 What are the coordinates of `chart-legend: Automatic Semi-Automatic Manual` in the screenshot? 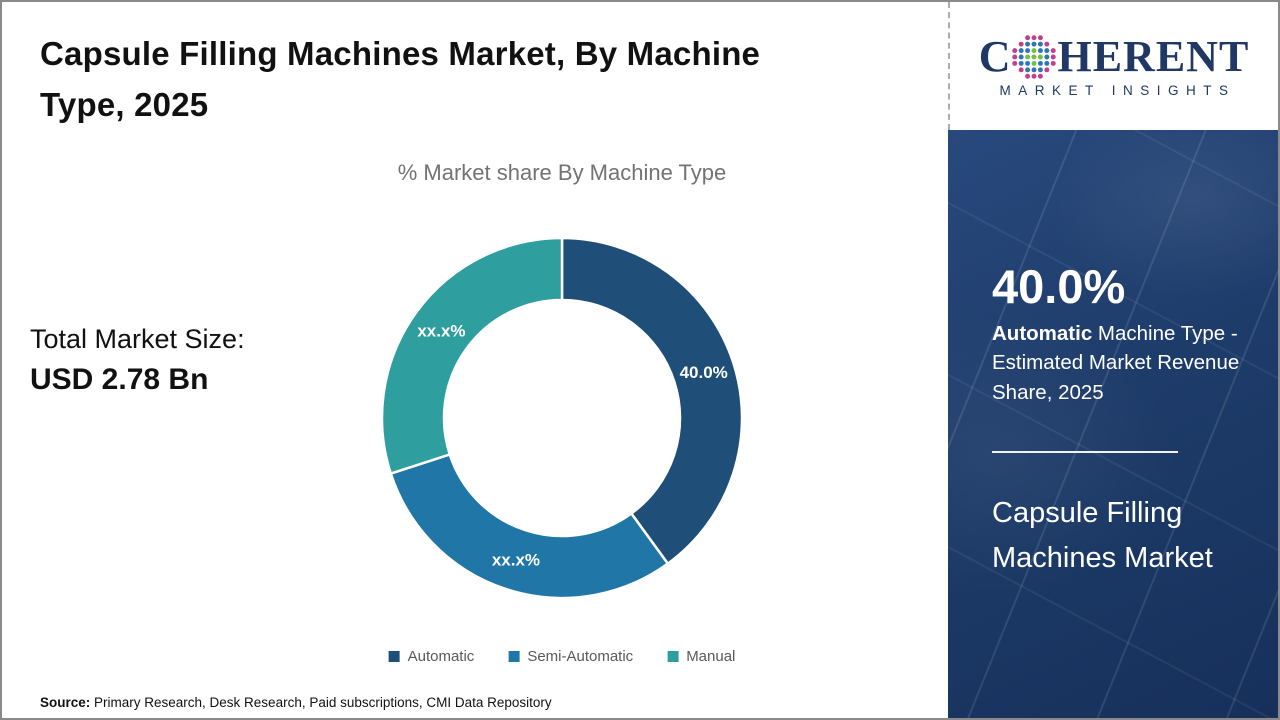 It's located at (561, 656).